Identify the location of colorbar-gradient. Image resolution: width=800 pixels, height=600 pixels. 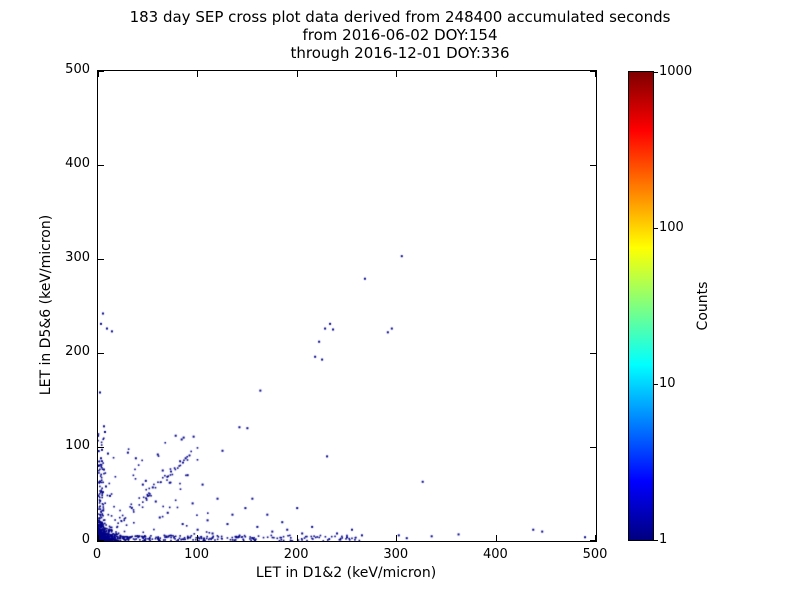
(641, 306).